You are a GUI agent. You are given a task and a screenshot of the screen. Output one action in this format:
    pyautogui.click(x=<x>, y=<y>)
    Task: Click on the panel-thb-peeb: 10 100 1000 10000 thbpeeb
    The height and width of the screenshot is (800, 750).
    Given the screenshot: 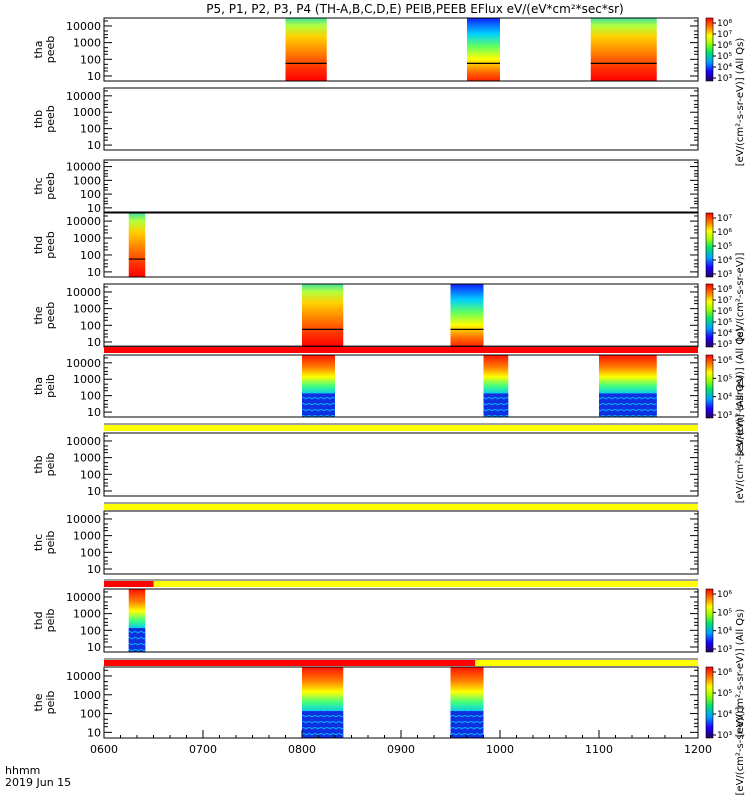 What is the action you would take?
    pyautogui.click(x=365, y=119)
    